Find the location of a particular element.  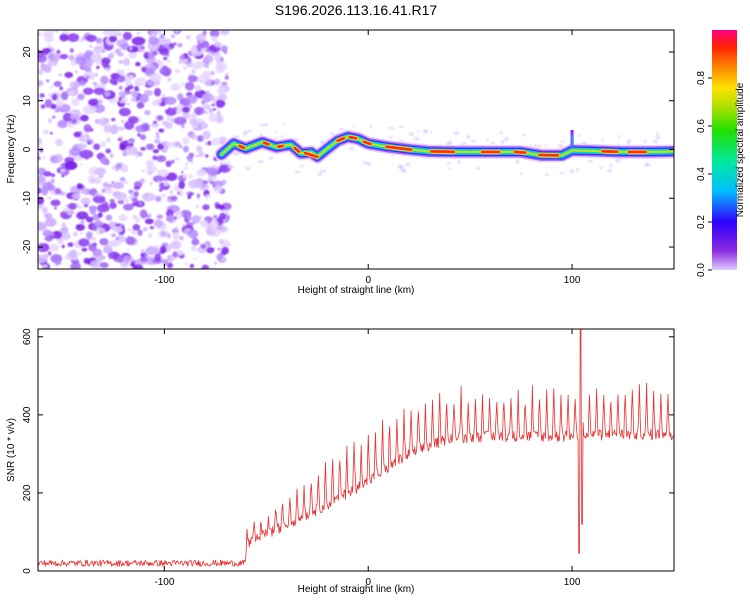

colorbar-gradient is located at coordinates (724, 150).